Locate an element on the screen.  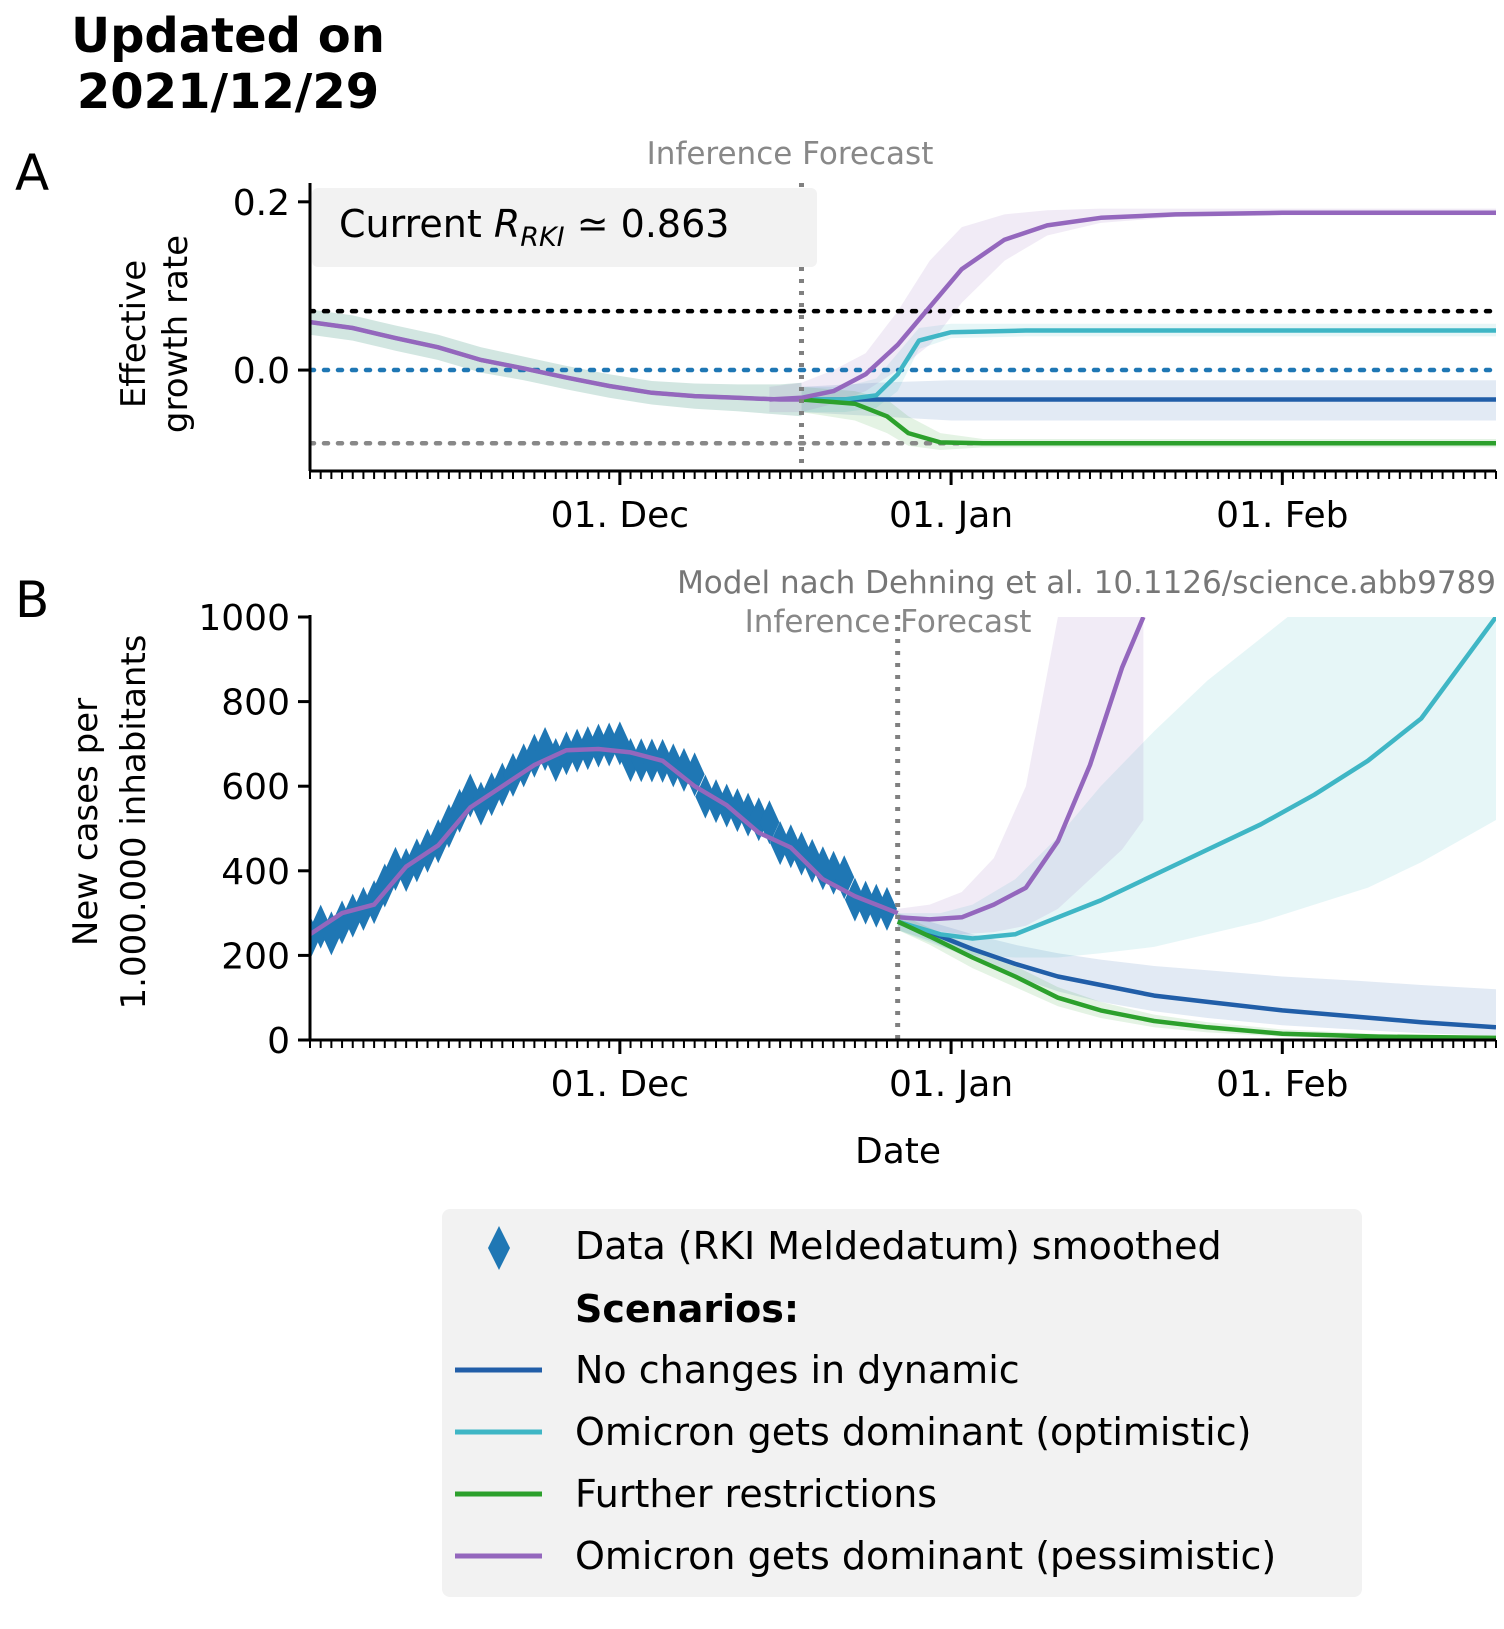
panel-a-ylabel: Effective growth rate is located at coordinates (155, 334).